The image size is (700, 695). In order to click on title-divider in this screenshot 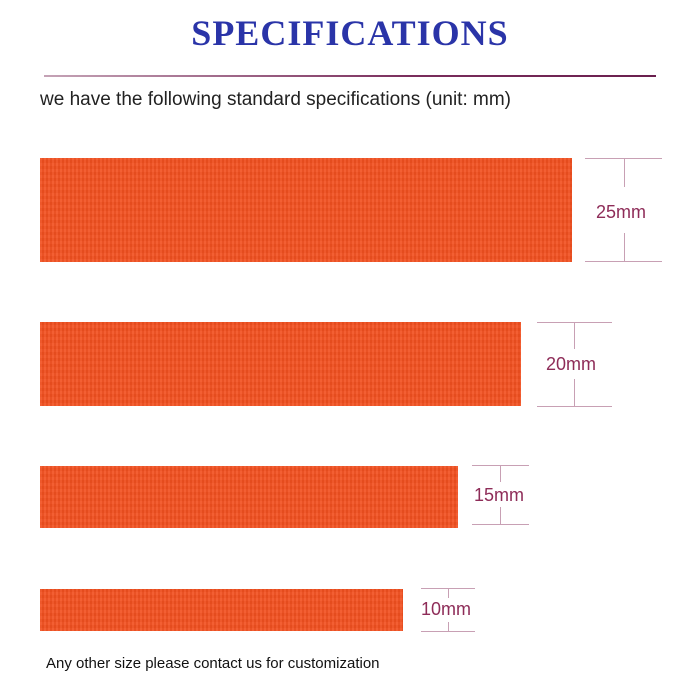, I will do `click(350, 76)`.